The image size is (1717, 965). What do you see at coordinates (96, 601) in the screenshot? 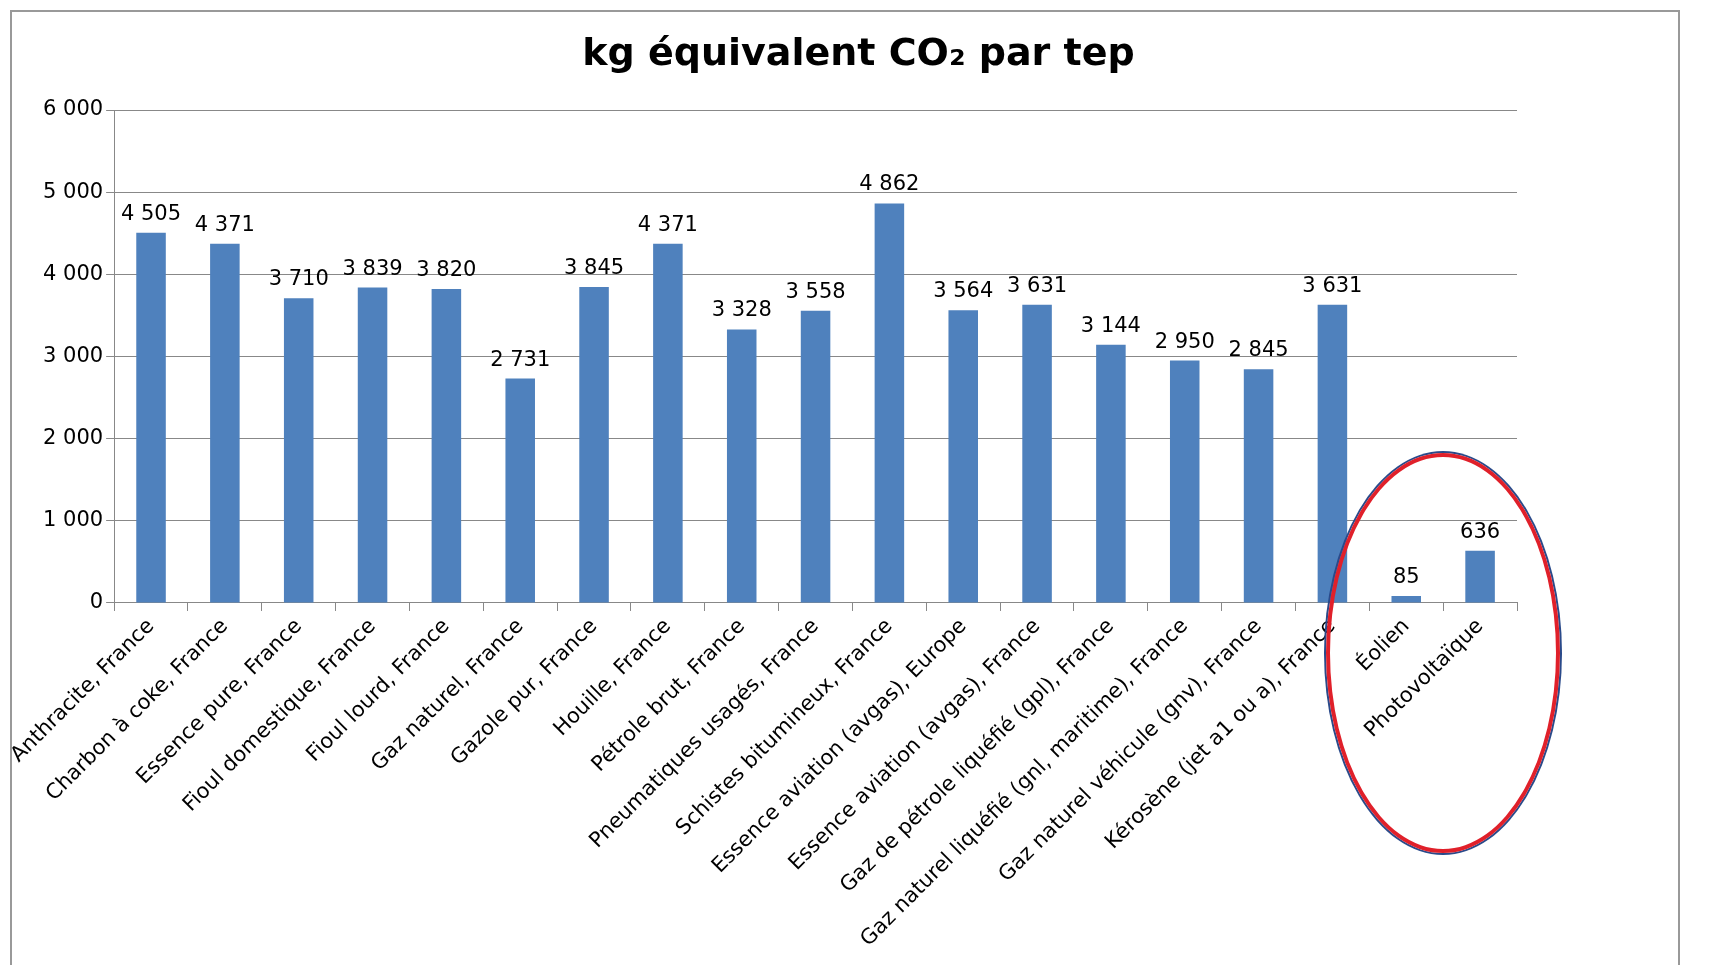
I see `y-tick-label: 0` at bounding box center [96, 601].